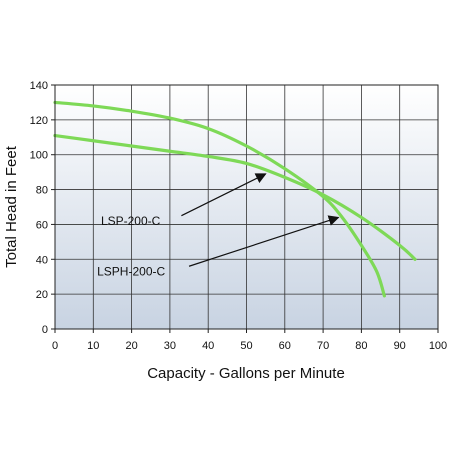  I want to click on annotation-label-0: LSP-200-C, so click(131, 221).